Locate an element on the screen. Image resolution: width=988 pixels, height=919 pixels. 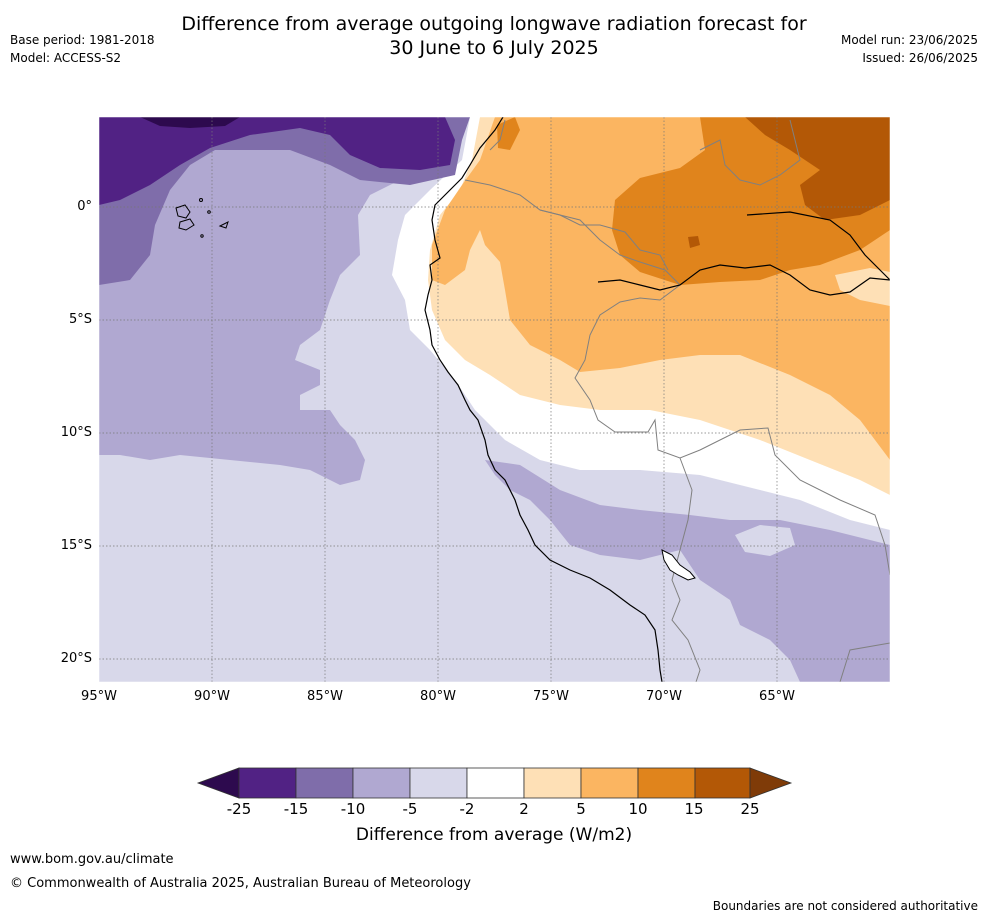
colorbar-tick: -2 is located at coordinates (467, 809).